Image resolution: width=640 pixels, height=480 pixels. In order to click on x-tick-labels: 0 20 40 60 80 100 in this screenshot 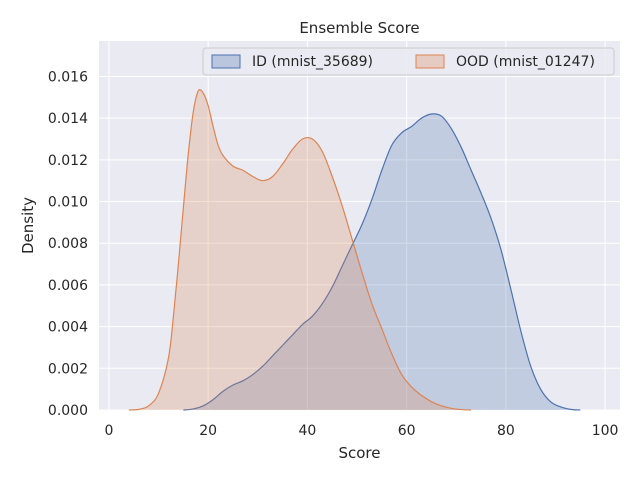, I will do `click(361, 431)`.